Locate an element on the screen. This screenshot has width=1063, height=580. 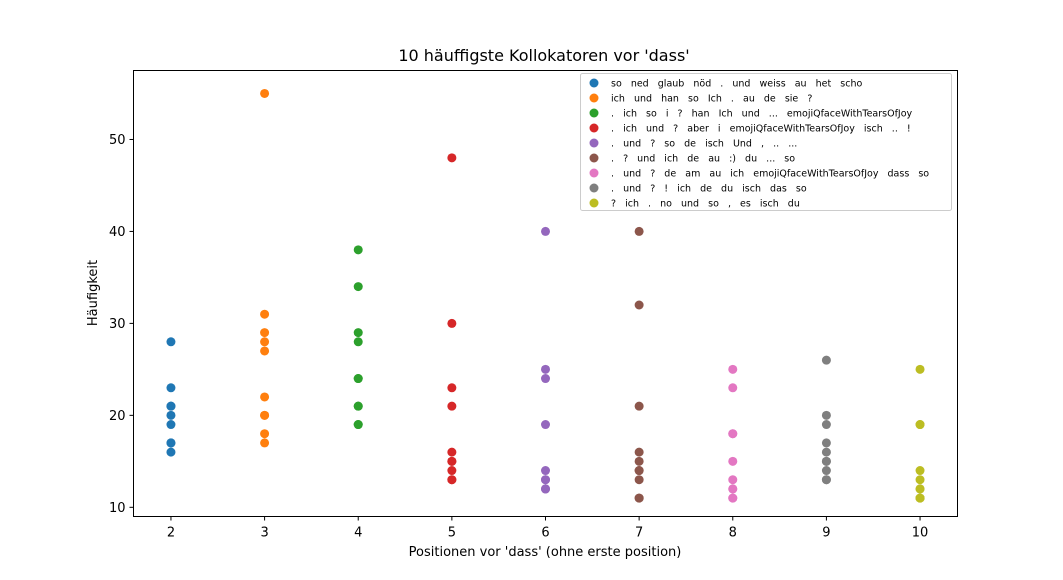
y-tick-label: 40 is located at coordinates (117, 232).